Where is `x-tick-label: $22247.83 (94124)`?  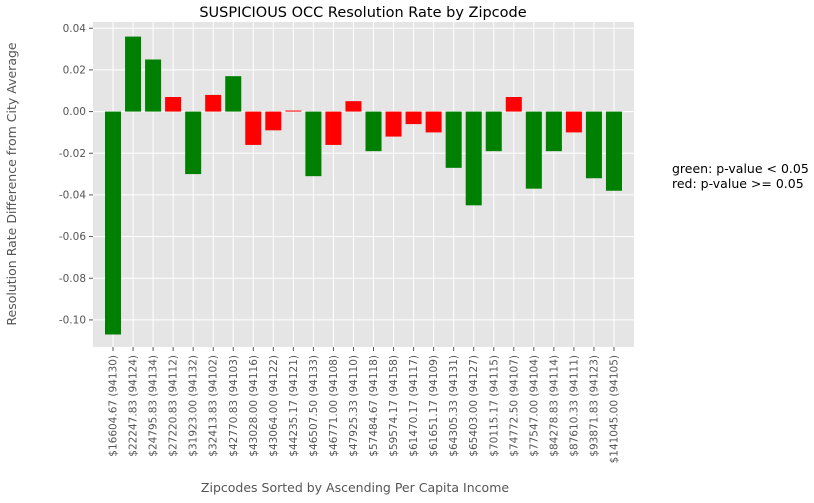
x-tick-label: $22247.83 (94124) is located at coordinates (134, 406).